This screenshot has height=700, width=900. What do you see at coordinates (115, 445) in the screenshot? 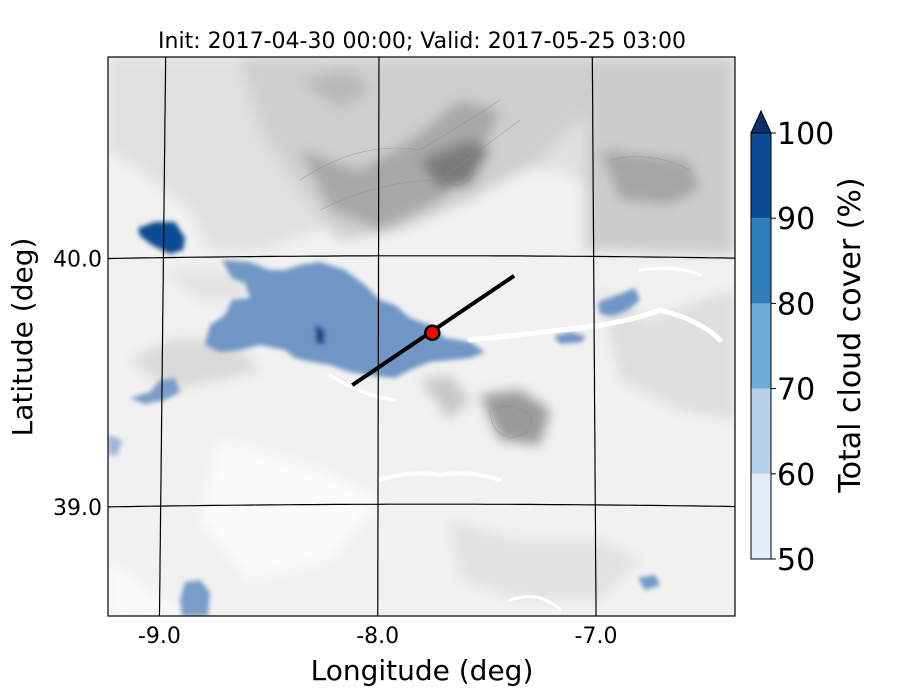
I see `cloud-region-west-edge` at bounding box center [115, 445].